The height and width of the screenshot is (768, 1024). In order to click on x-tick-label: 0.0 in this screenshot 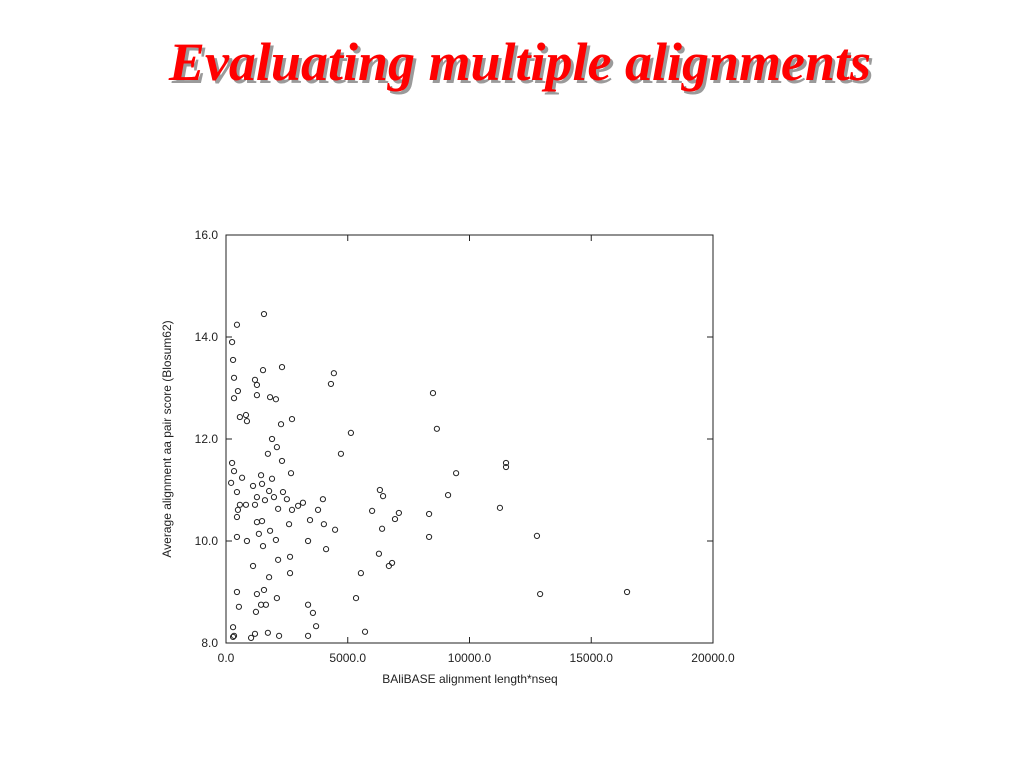, I will do `click(226, 658)`.